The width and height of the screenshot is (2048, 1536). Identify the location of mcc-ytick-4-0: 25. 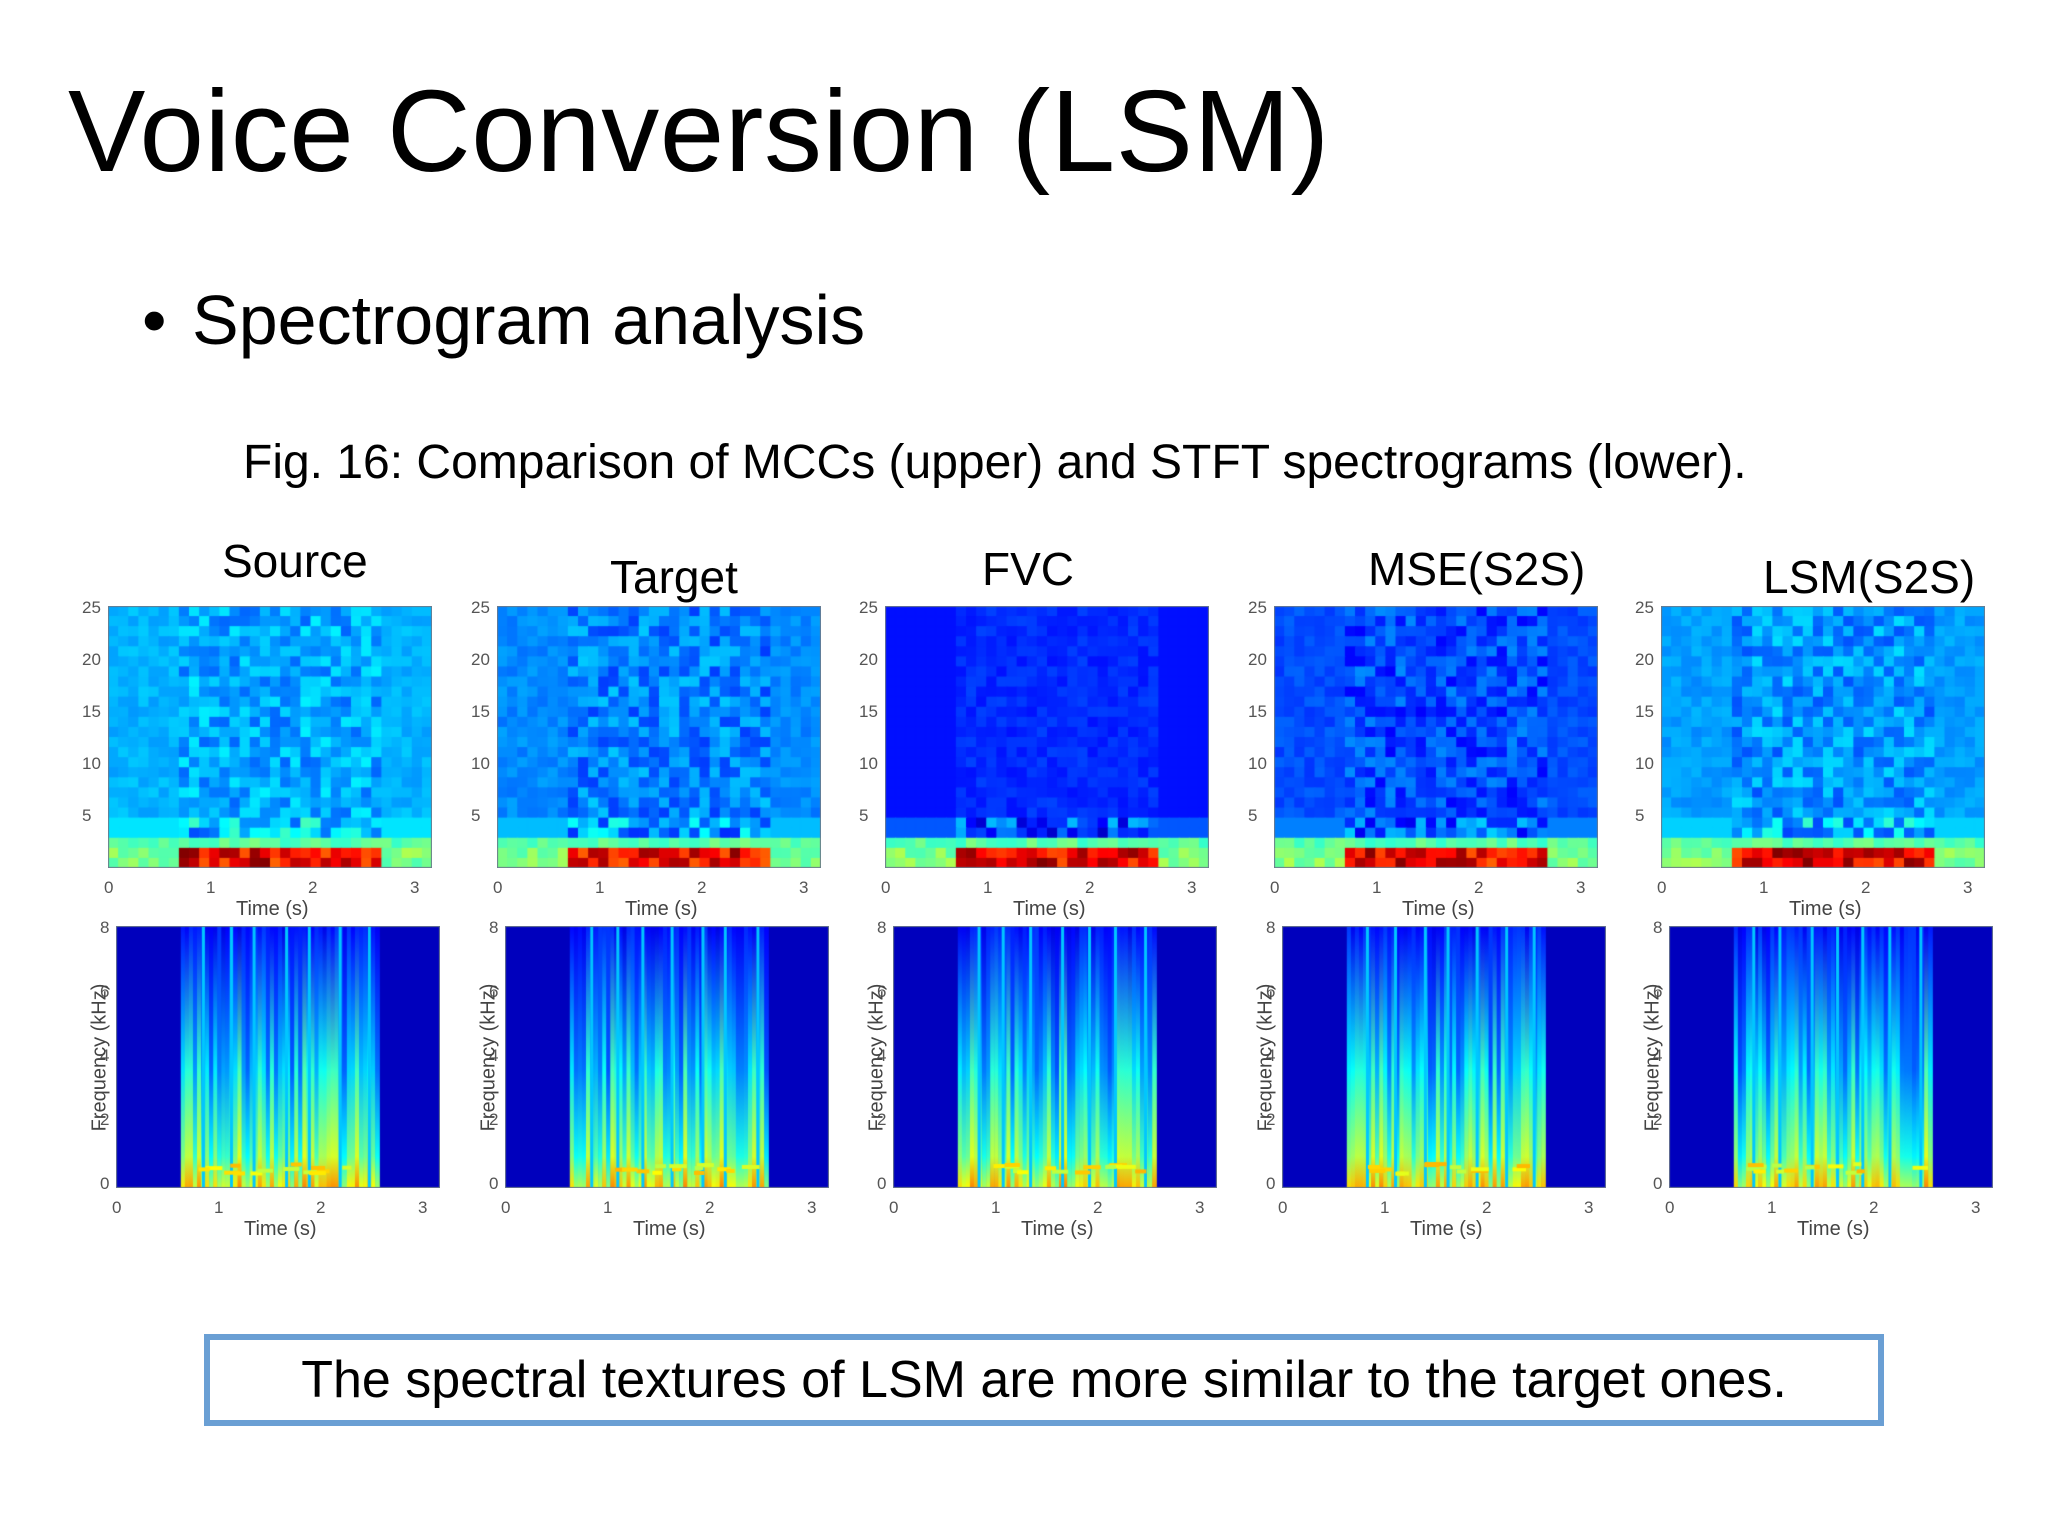
(1644, 607).